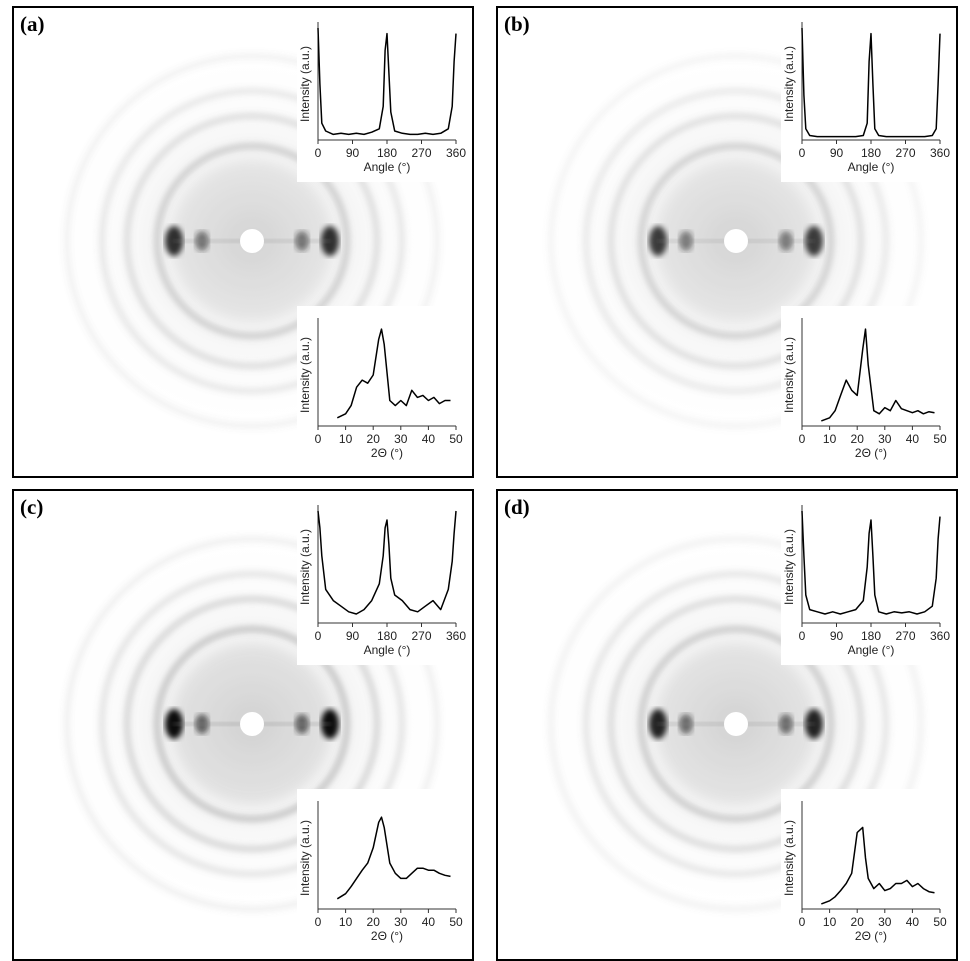 Image resolution: width=970 pixels, height=961 pixels. I want to click on panel-label: (d), so click(517, 507).